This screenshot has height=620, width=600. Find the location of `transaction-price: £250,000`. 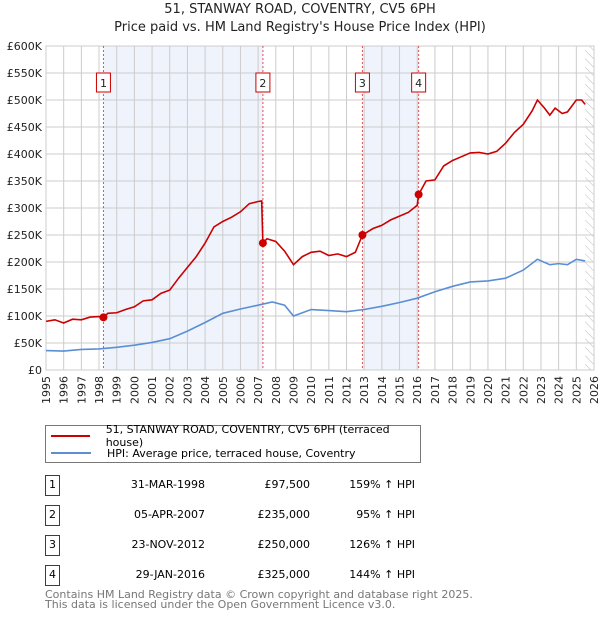

transaction-price: £250,000 is located at coordinates (284, 544).